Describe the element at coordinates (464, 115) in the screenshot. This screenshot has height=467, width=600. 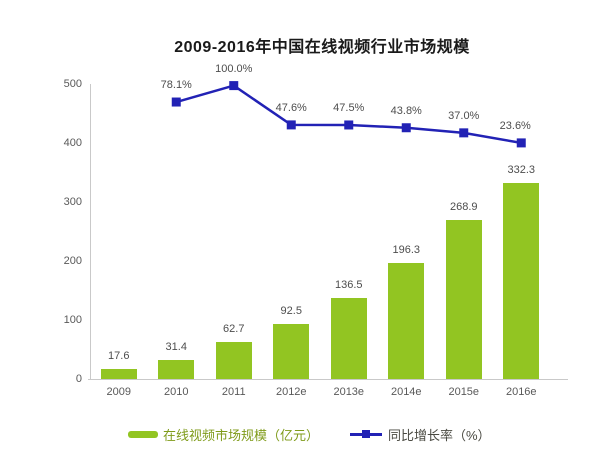
I see `line-point-label: 37.0%` at that location.